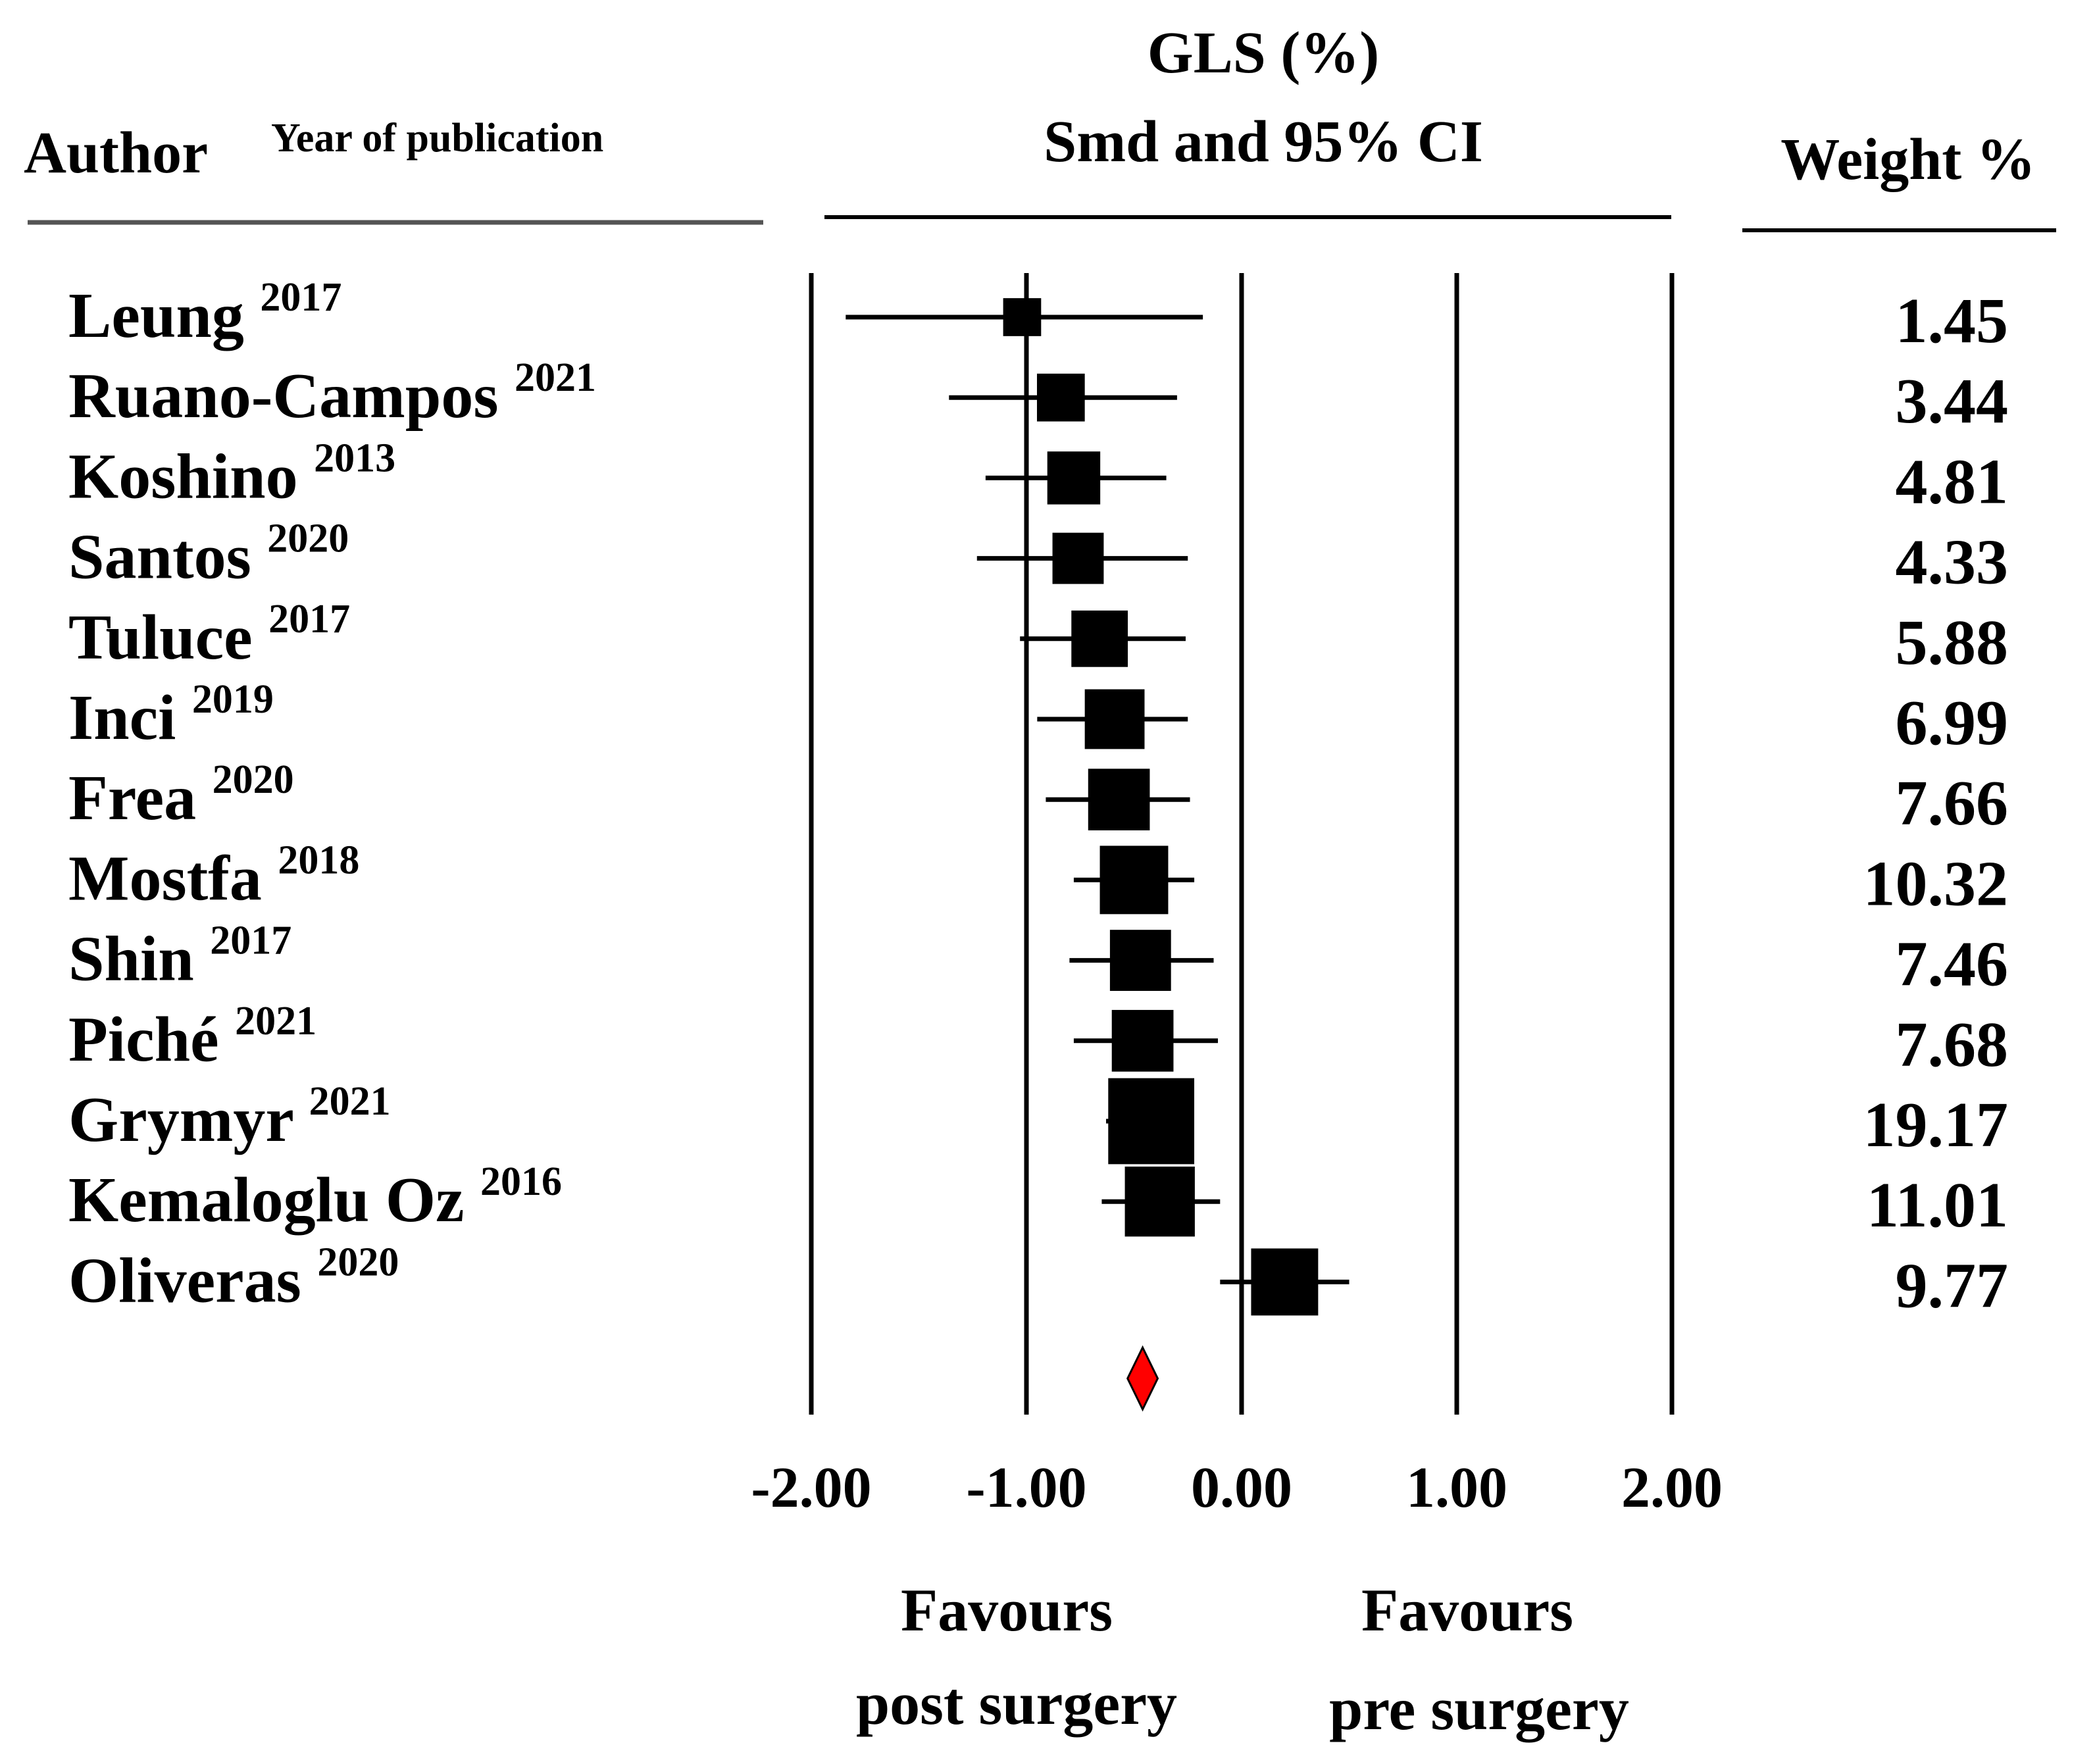 The image size is (2095, 1764). Describe the element at coordinates (1908, 159) in the screenshot. I see `weight-header: Weight %` at that location.